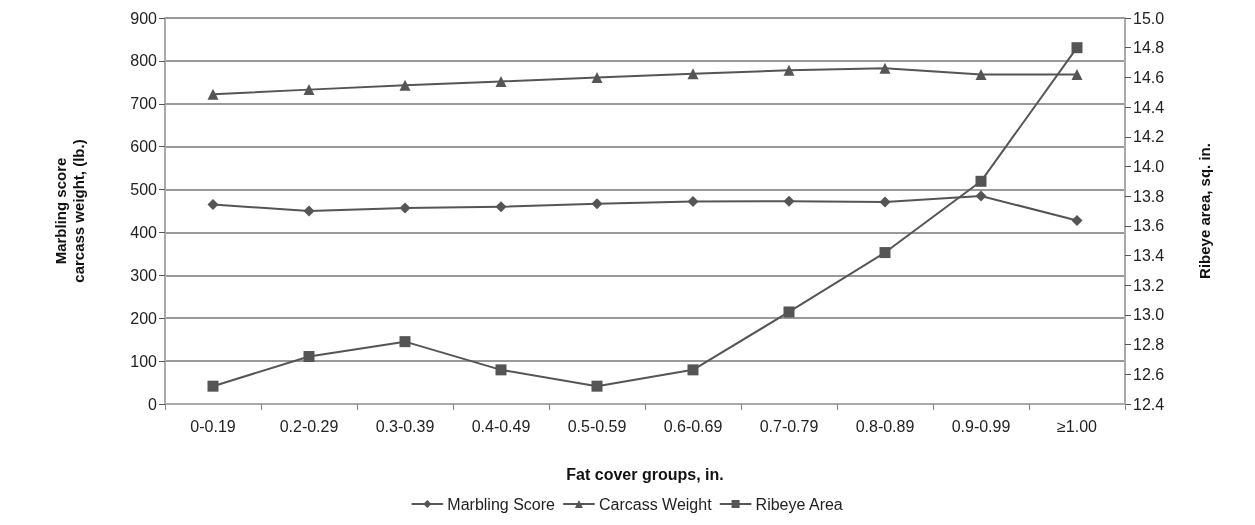 The height and width of the screenshot is (525, 1255). Describe the element at coordinates (1149, 285) in the screenshot. I see `y2-tick-label: 13.2` at that location.